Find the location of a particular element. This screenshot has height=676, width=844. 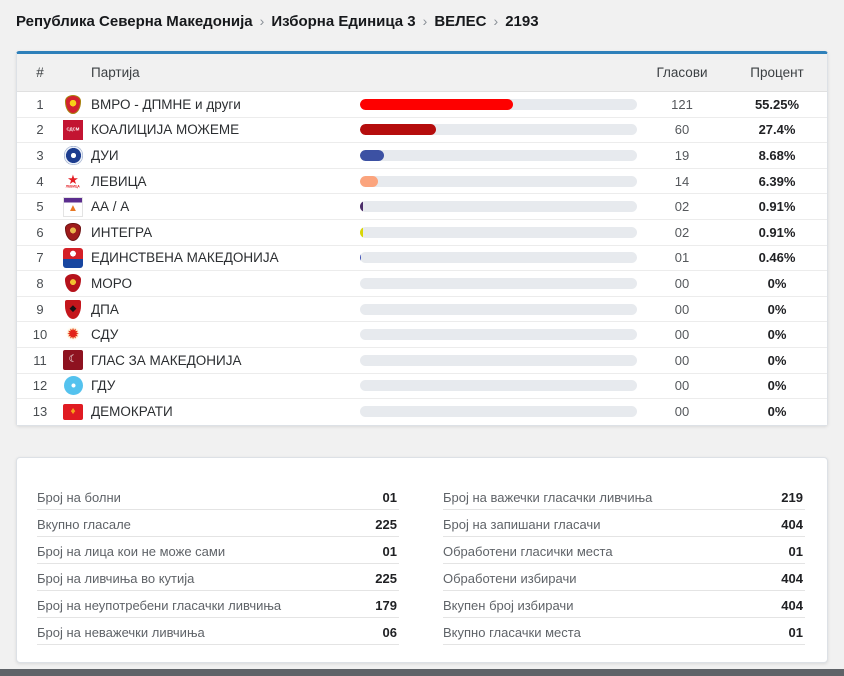

vote-count: 01 is located at coordinates (682, 258).